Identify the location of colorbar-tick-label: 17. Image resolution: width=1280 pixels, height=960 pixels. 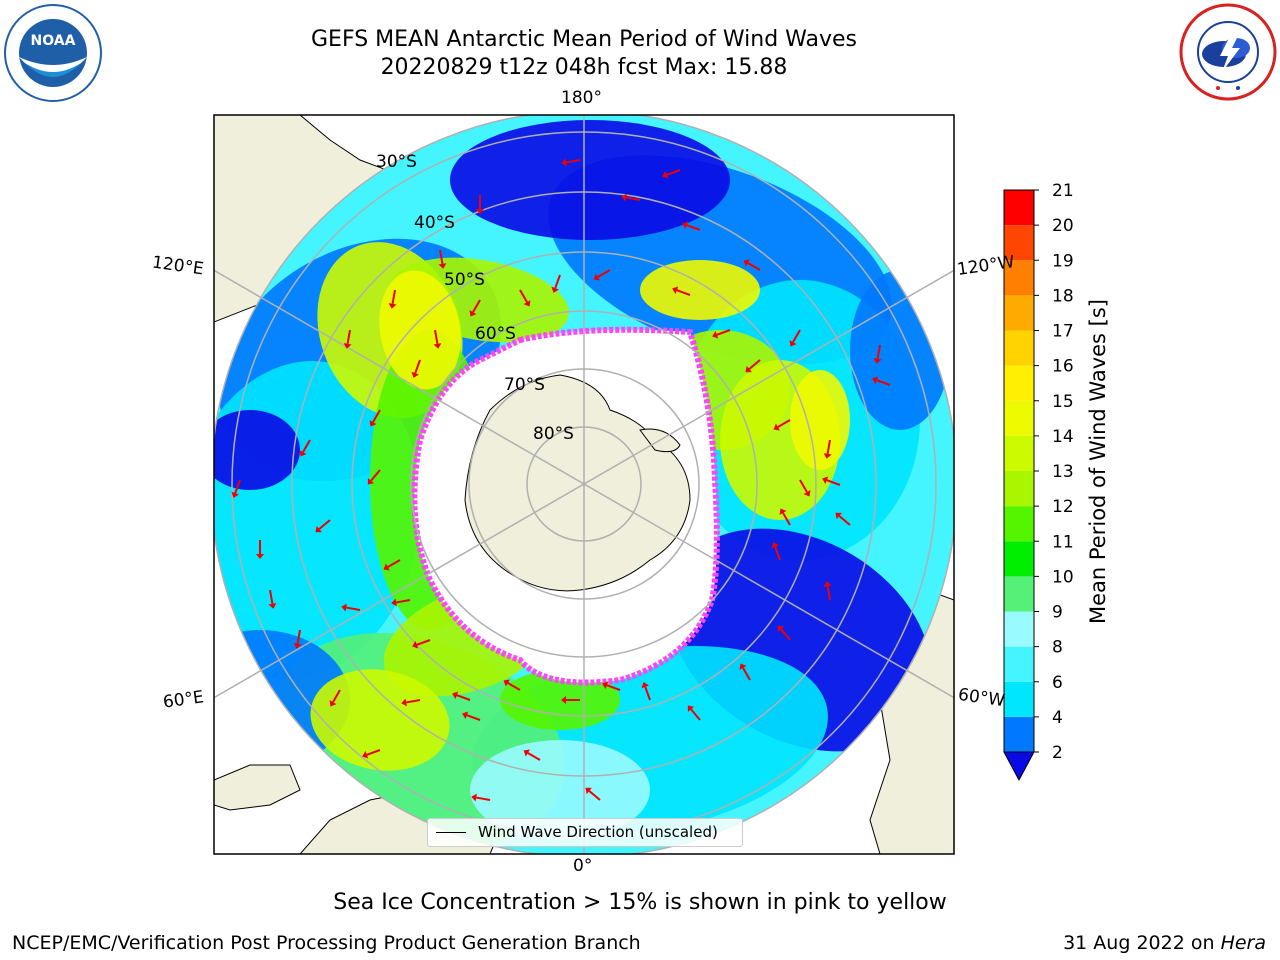
(1063, 332).